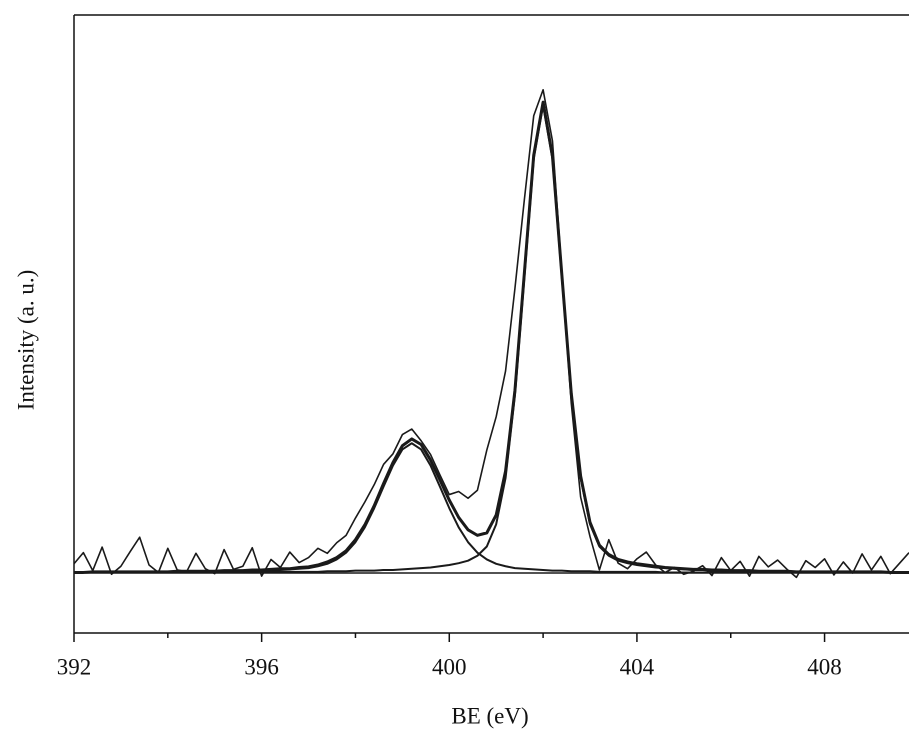 This screenshot has height=738, width=909. Describe the element at coordinates (824, 666) in the screenshot. I see `x-tick-label: 408` at that location.